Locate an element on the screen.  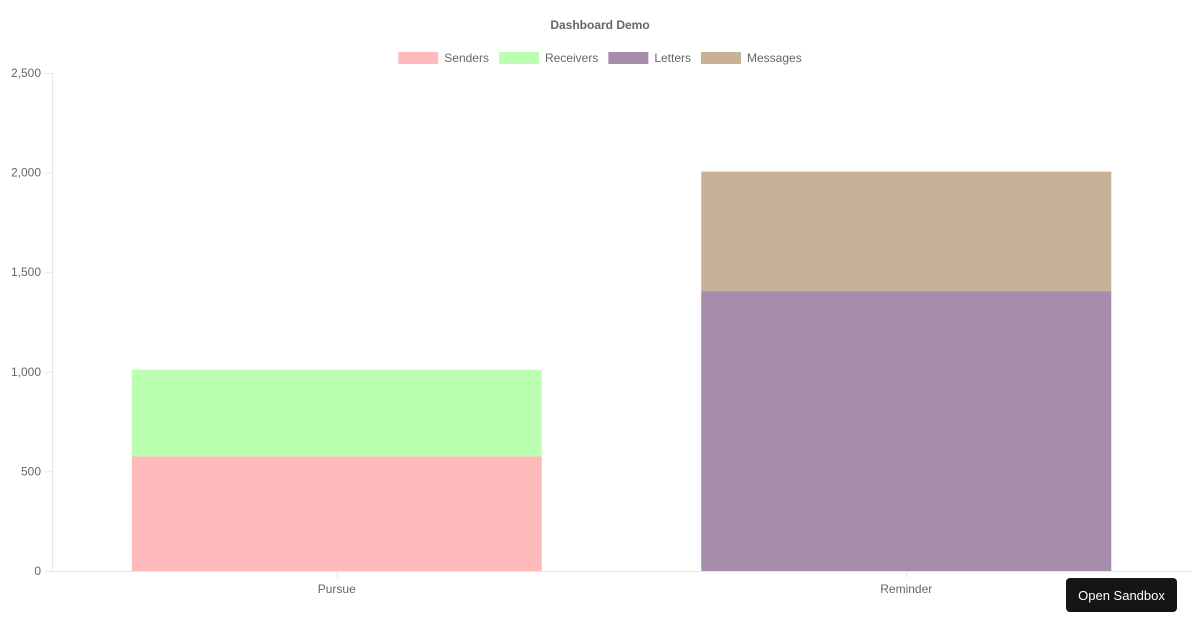
y-tick-label: 1,000 is located at coordinates (26, 372).